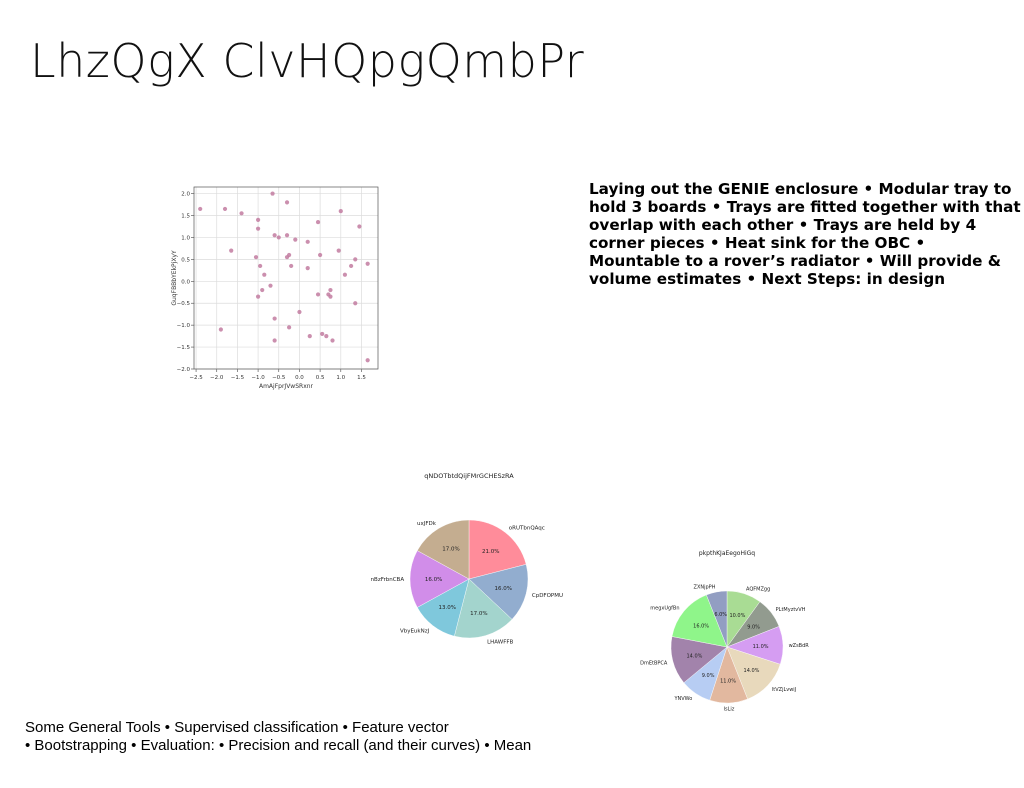 The width and height of the screenshot is (1024, 788). Describe the element at coordinates (185, 238) in the screenshot. I see `y-tick-label: 1.0` at that location.